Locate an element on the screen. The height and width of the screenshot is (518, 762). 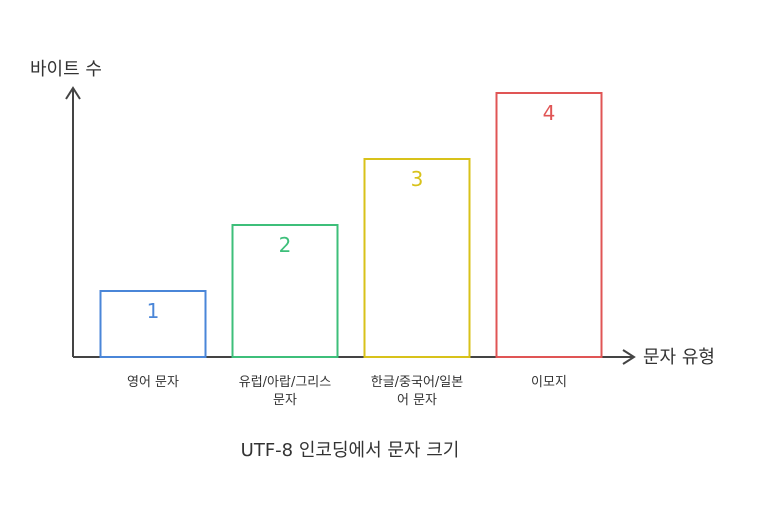
x-axis-arrow is located at coordinates (629, 357).